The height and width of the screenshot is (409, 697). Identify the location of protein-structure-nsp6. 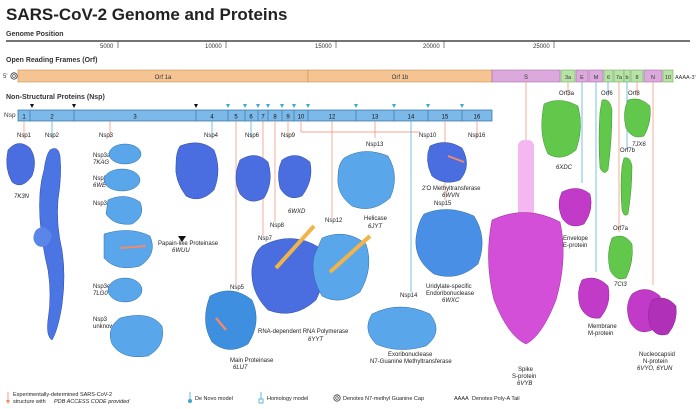
(253, 178).